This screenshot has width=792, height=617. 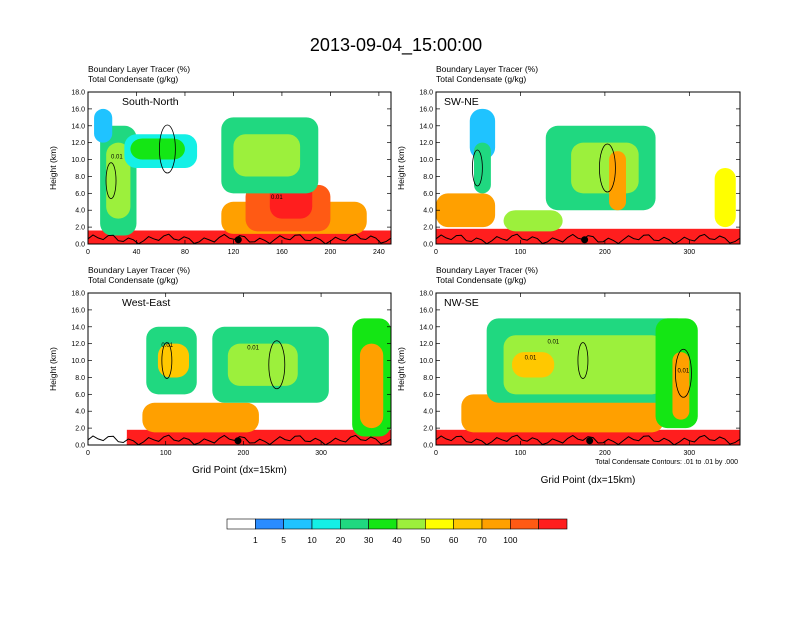 I want to click on figure-title: 2013-09-04_15:00:00, so click(x=396, y=45).